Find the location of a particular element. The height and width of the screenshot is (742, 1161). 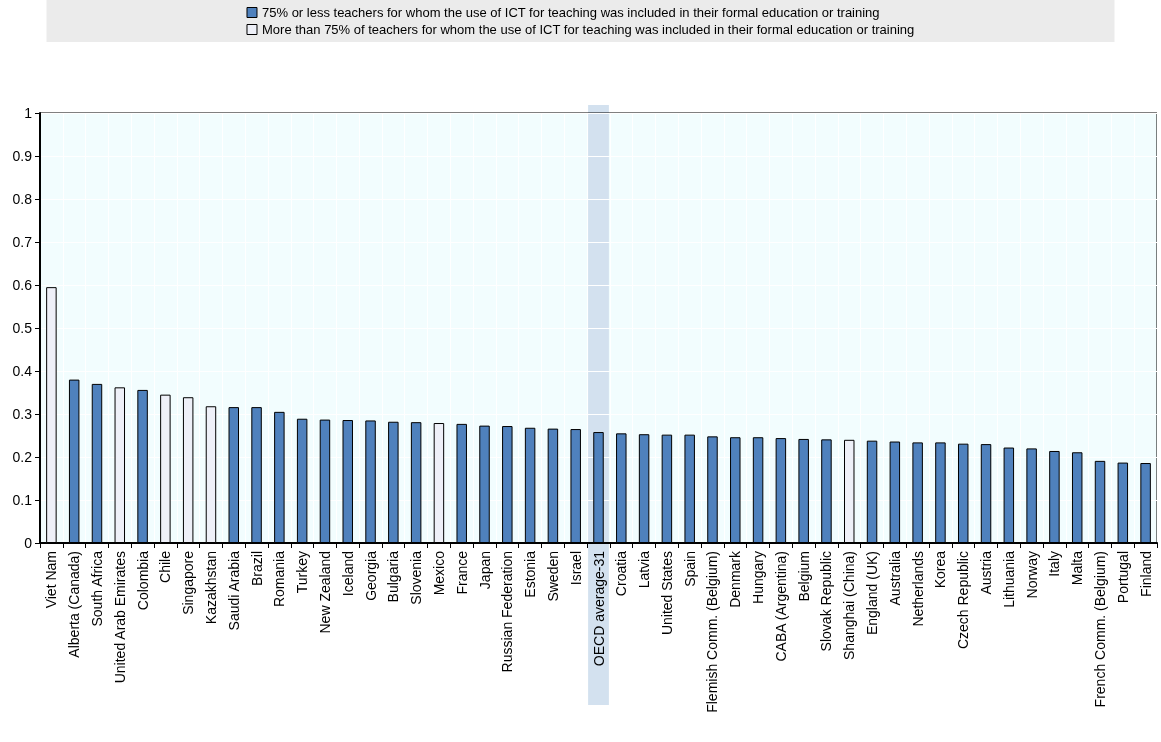

x-tick-label: Malta is located at coordinates (1077, 568).